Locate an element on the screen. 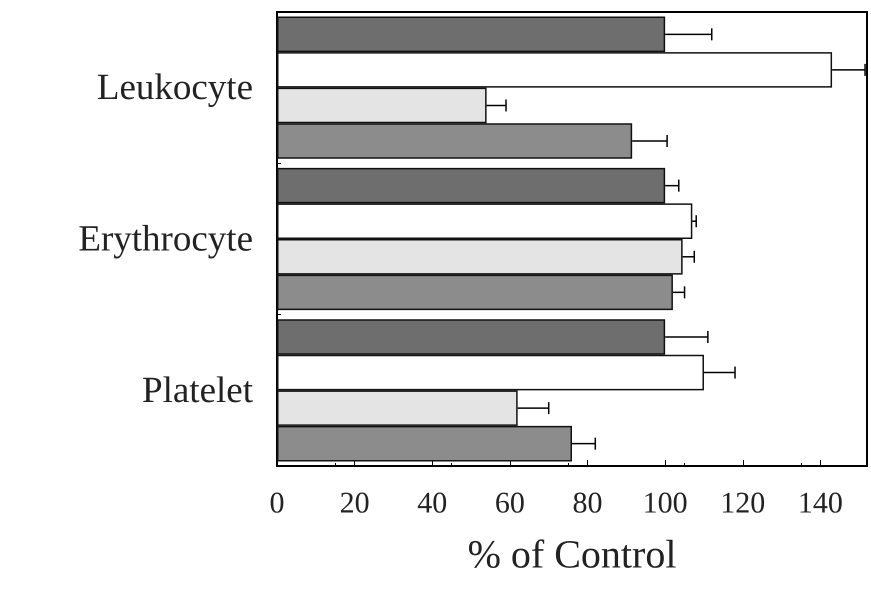 Image resolution: width=871 pixels, height=592 pixels. y-tick-label: Leukocyte is located at coordinates (174, 87).